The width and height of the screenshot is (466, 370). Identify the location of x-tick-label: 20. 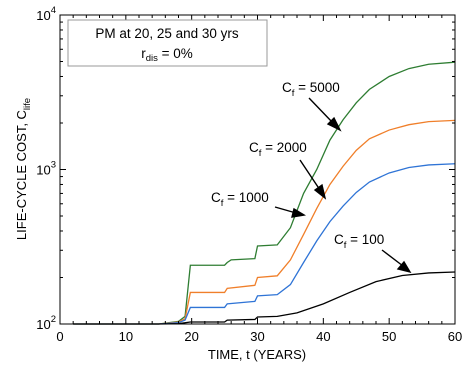
(191, 336).